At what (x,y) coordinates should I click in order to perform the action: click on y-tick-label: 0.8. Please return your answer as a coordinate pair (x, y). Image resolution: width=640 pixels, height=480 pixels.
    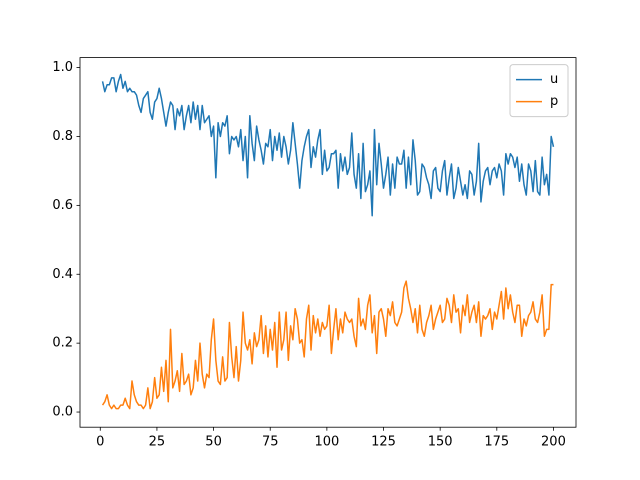
    Looking at the image, I should click on (62, 136).